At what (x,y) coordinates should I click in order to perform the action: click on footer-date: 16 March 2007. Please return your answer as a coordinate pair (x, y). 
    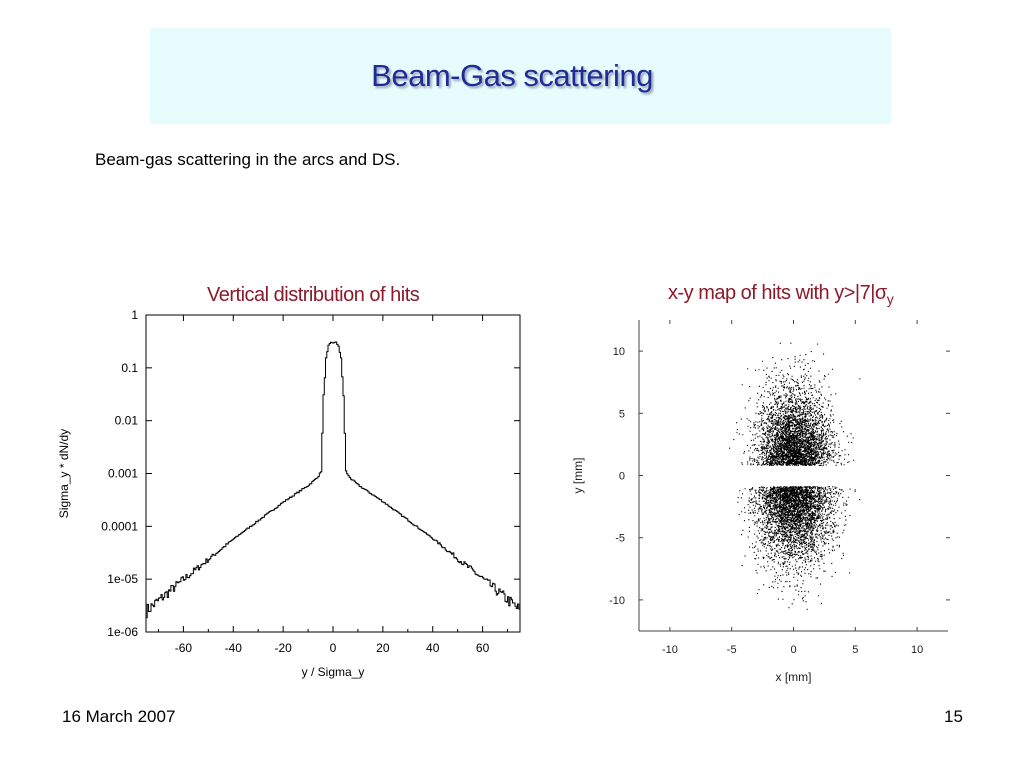
    Looking at the image, I should click on (119, 716).